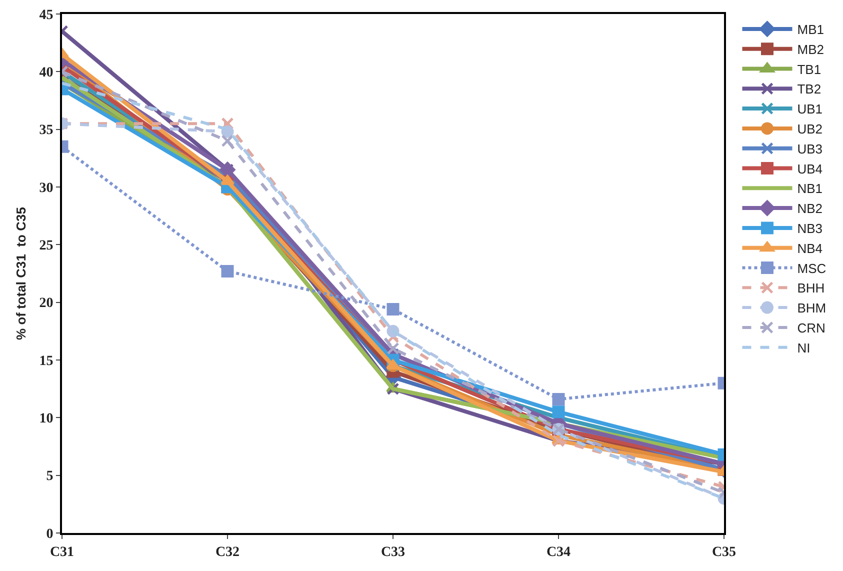 The image size is (843, 571). Describe the element at coordinates (811, 328) in the screenshot. I see `legend-label: CRN` at that location.